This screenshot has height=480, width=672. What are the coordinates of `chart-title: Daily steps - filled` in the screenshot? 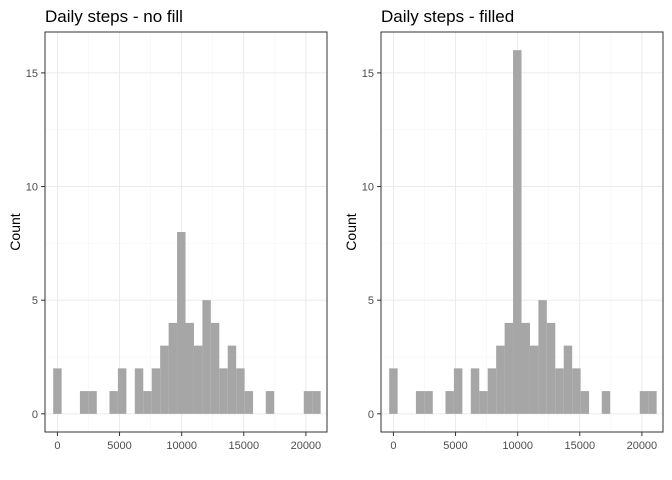 It's located at (447, 16).